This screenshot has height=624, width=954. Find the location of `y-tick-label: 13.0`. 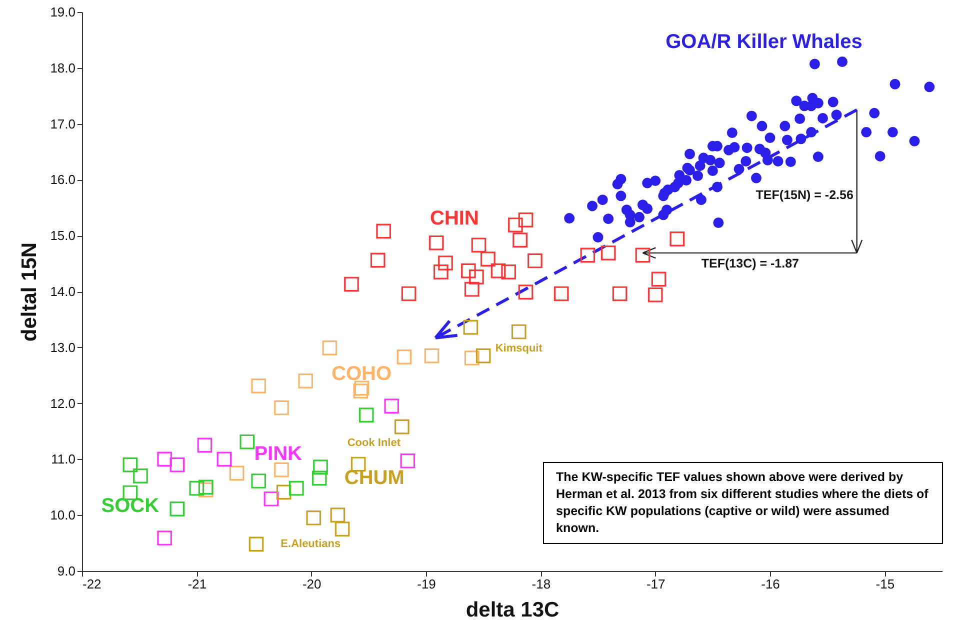

y-tick-label: 13.0 is located at coordinates (63, 347).